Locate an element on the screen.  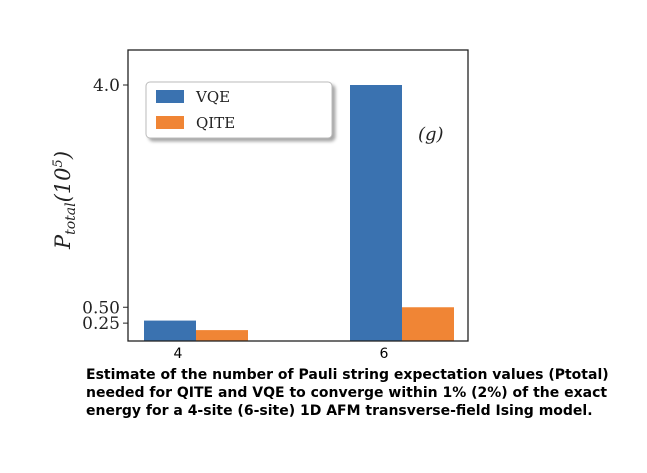
x-category-label: 4 is located at coordinates (178, 354).